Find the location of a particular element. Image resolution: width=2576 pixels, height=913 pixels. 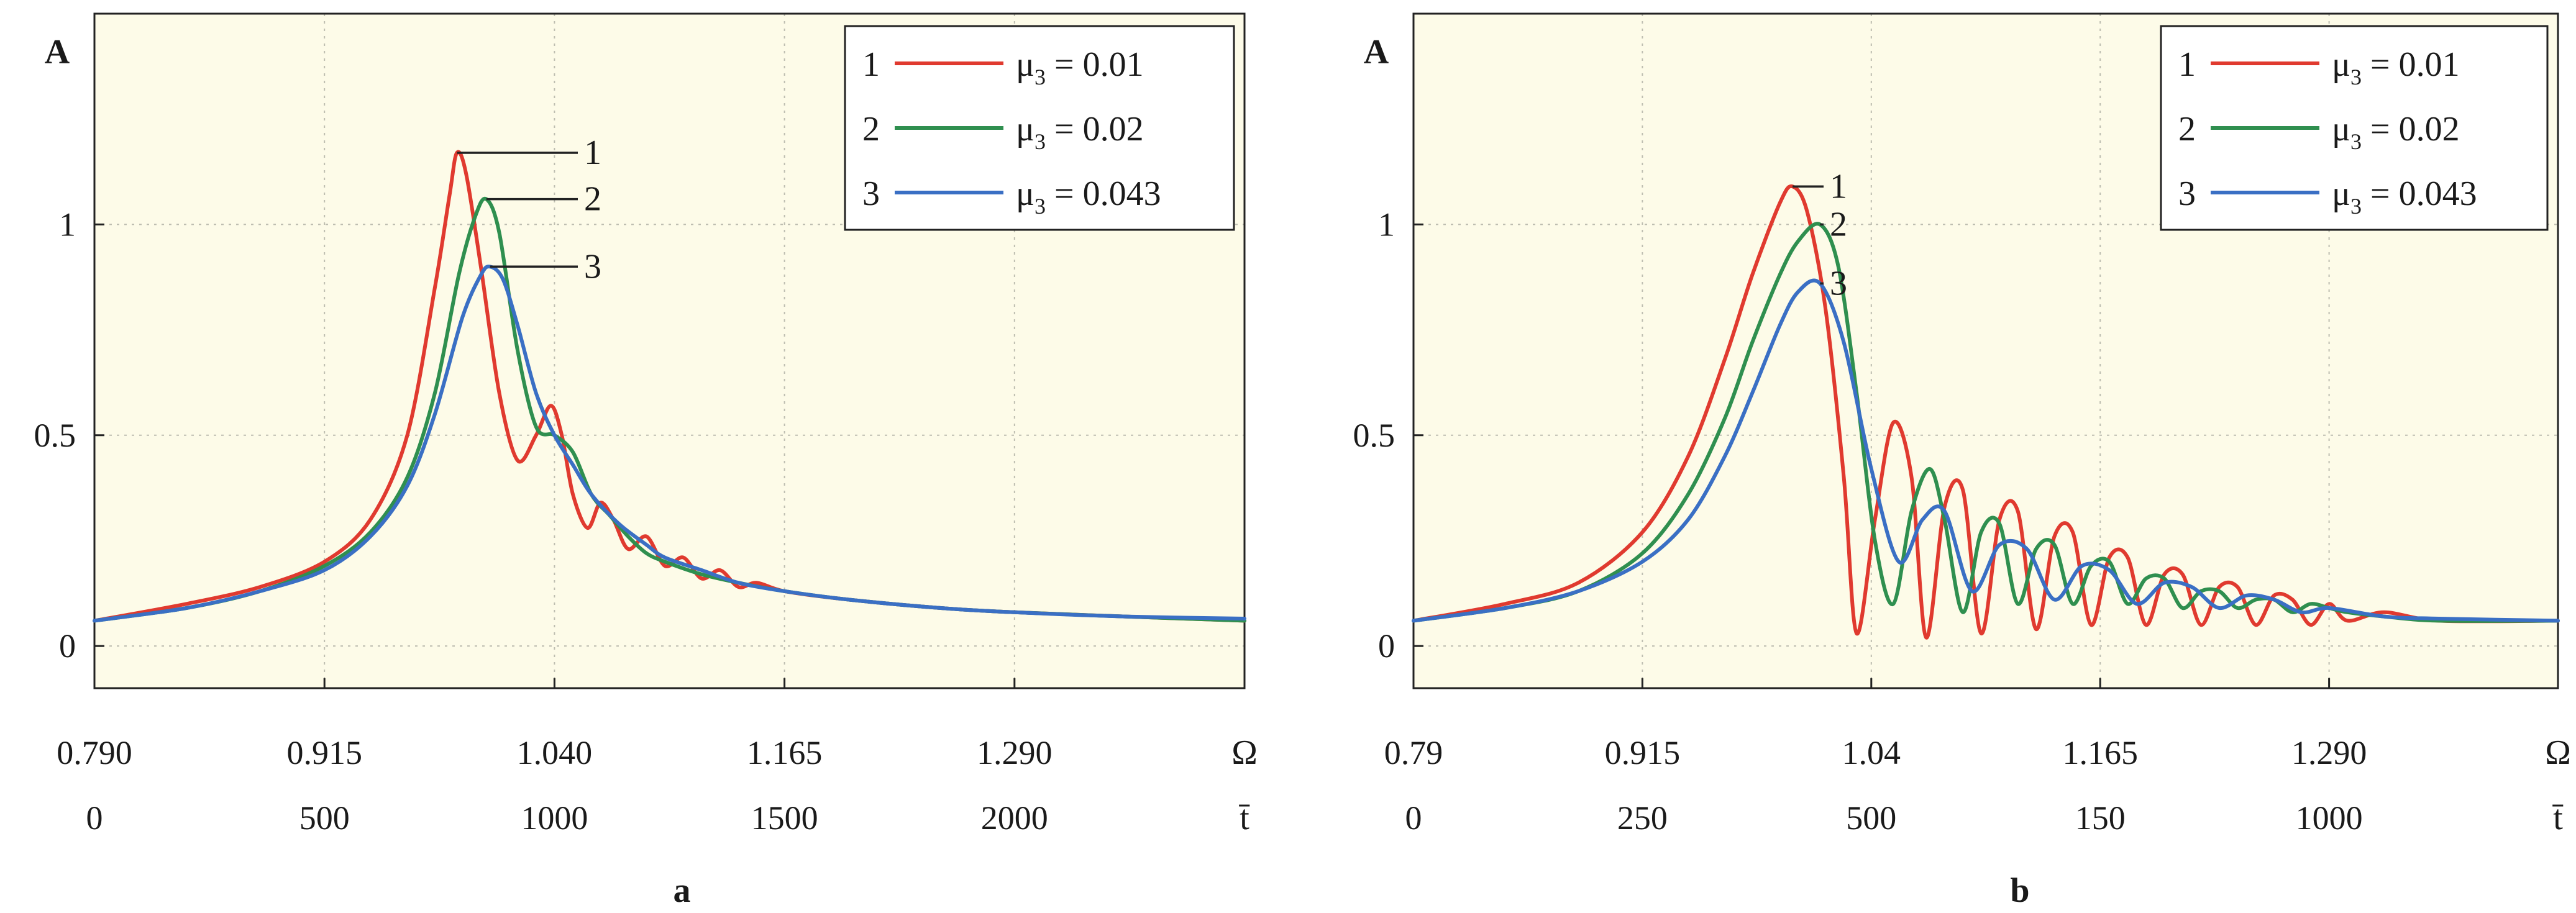

t-tick-label: 2000 is located at coordinates (1014, 818).